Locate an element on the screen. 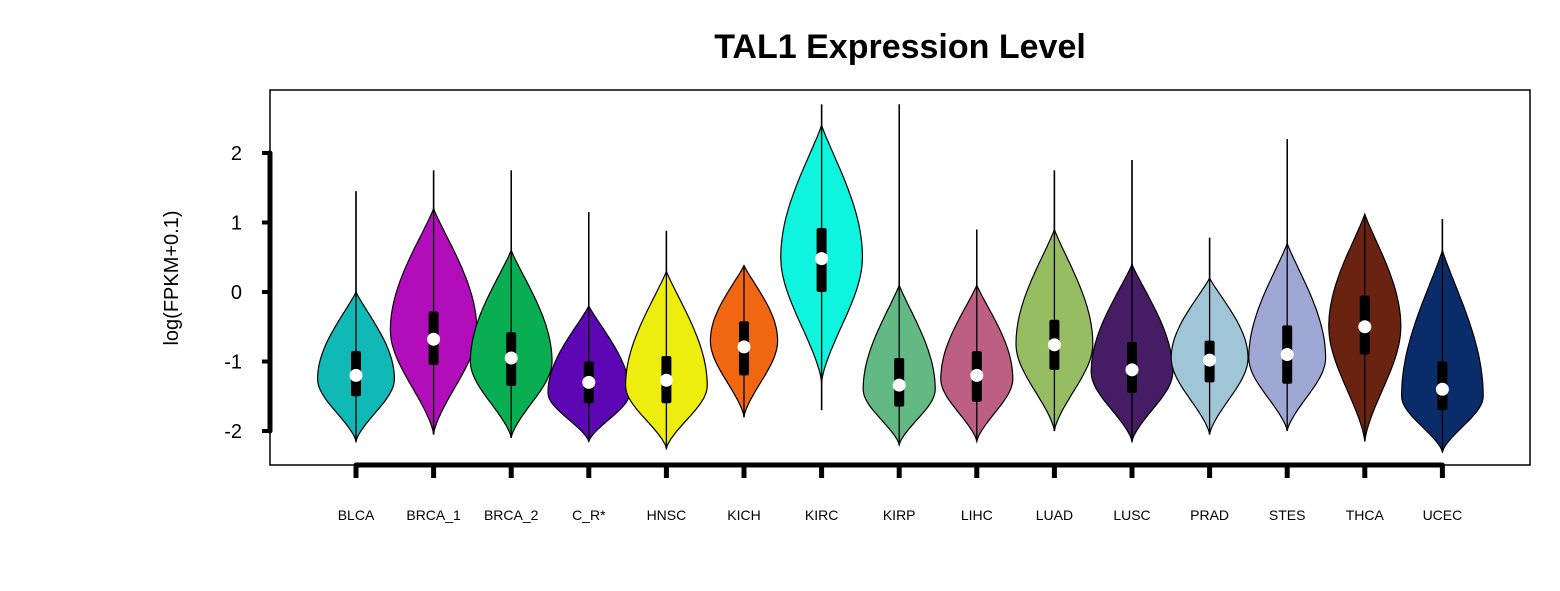 This screenshot has width=1560, height=591. y-axis: 2 1 0 -1 -2 is located at coordinates (248, 293).